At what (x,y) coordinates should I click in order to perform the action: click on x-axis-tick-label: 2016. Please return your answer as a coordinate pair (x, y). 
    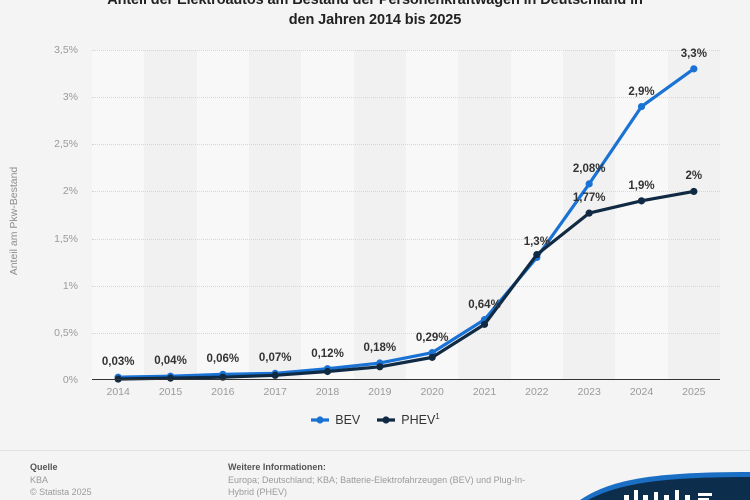
    Looking at the image, I should click on (223, 392).